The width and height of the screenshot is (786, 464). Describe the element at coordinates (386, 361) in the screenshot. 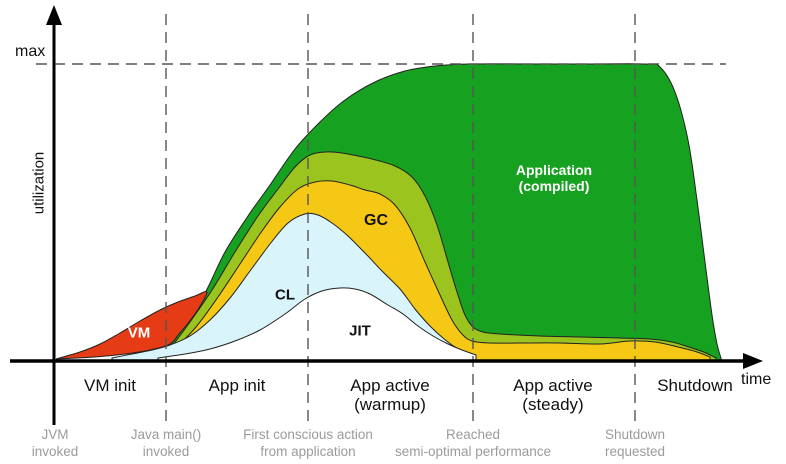

I see `x-axis` at that location.